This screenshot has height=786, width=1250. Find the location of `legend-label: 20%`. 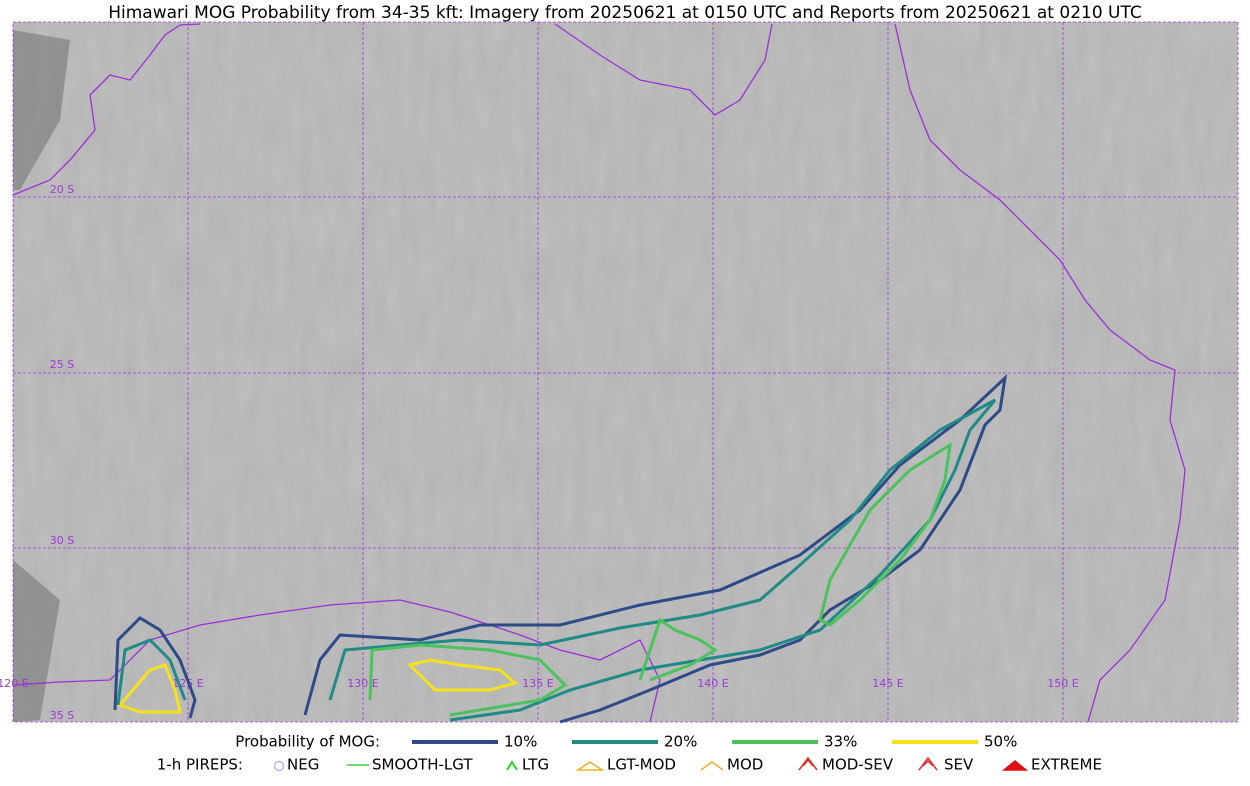

legend-label: 20% is located at coordinates (680, 742).